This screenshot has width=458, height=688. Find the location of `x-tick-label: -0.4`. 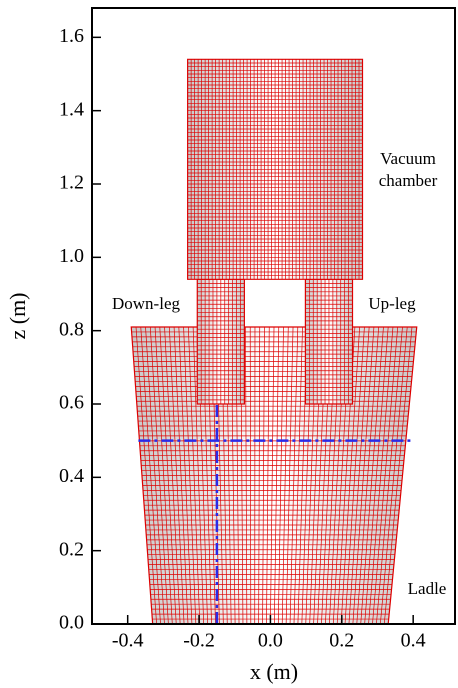

x-tick-label: -0.4 is located at coordinates (128, 641).